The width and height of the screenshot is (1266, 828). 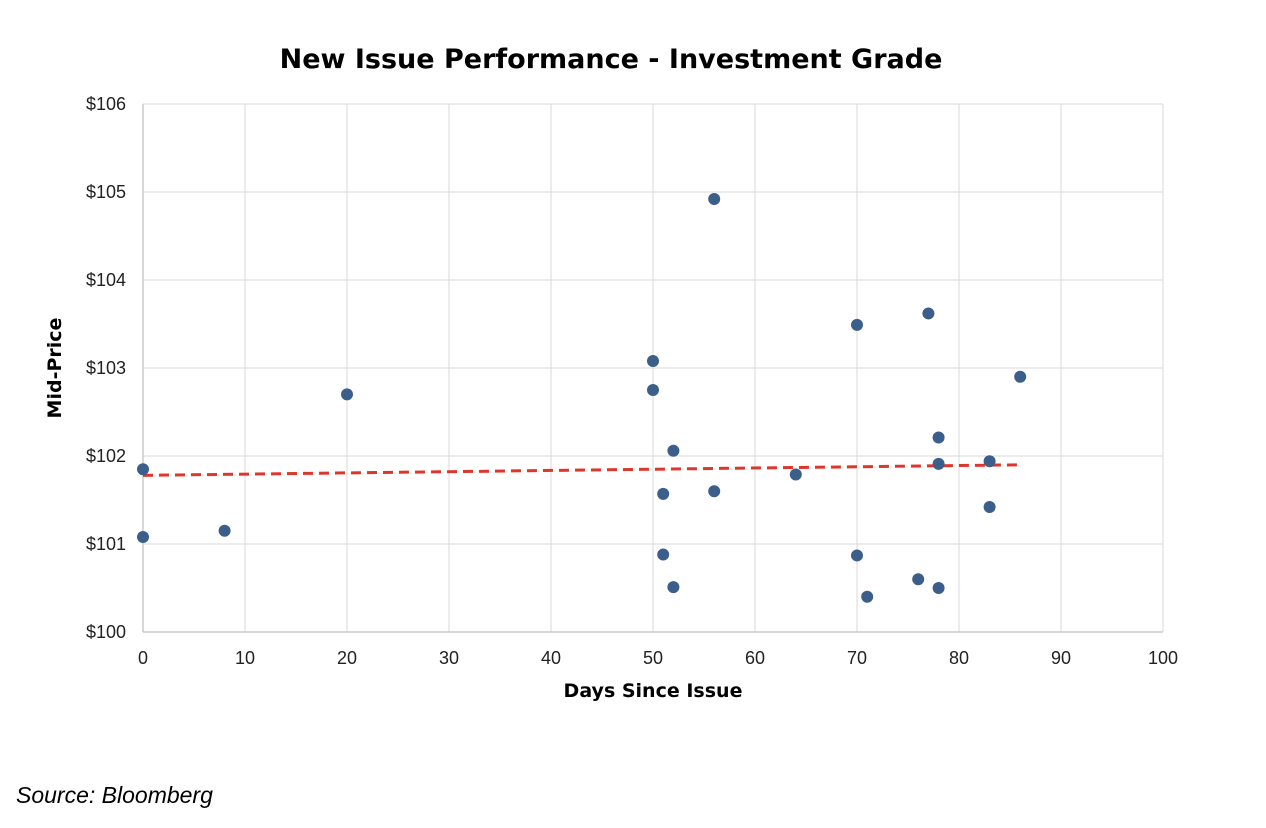 I want to click on y-tick-label: $102, so click(x=106, y=456).